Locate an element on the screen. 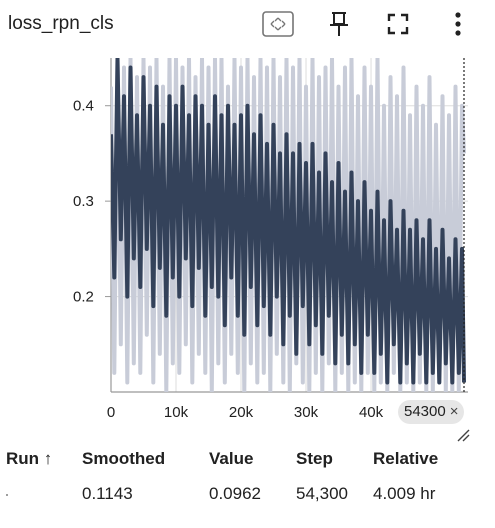  close-icon: × is located at coordinates (454, 411).